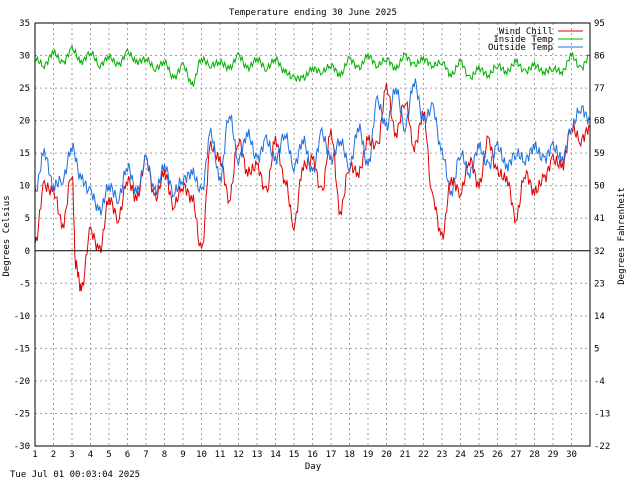 This screenshot has height=480, width=640. I want to click on y-tick-label-left: 10, so click(24, 187).